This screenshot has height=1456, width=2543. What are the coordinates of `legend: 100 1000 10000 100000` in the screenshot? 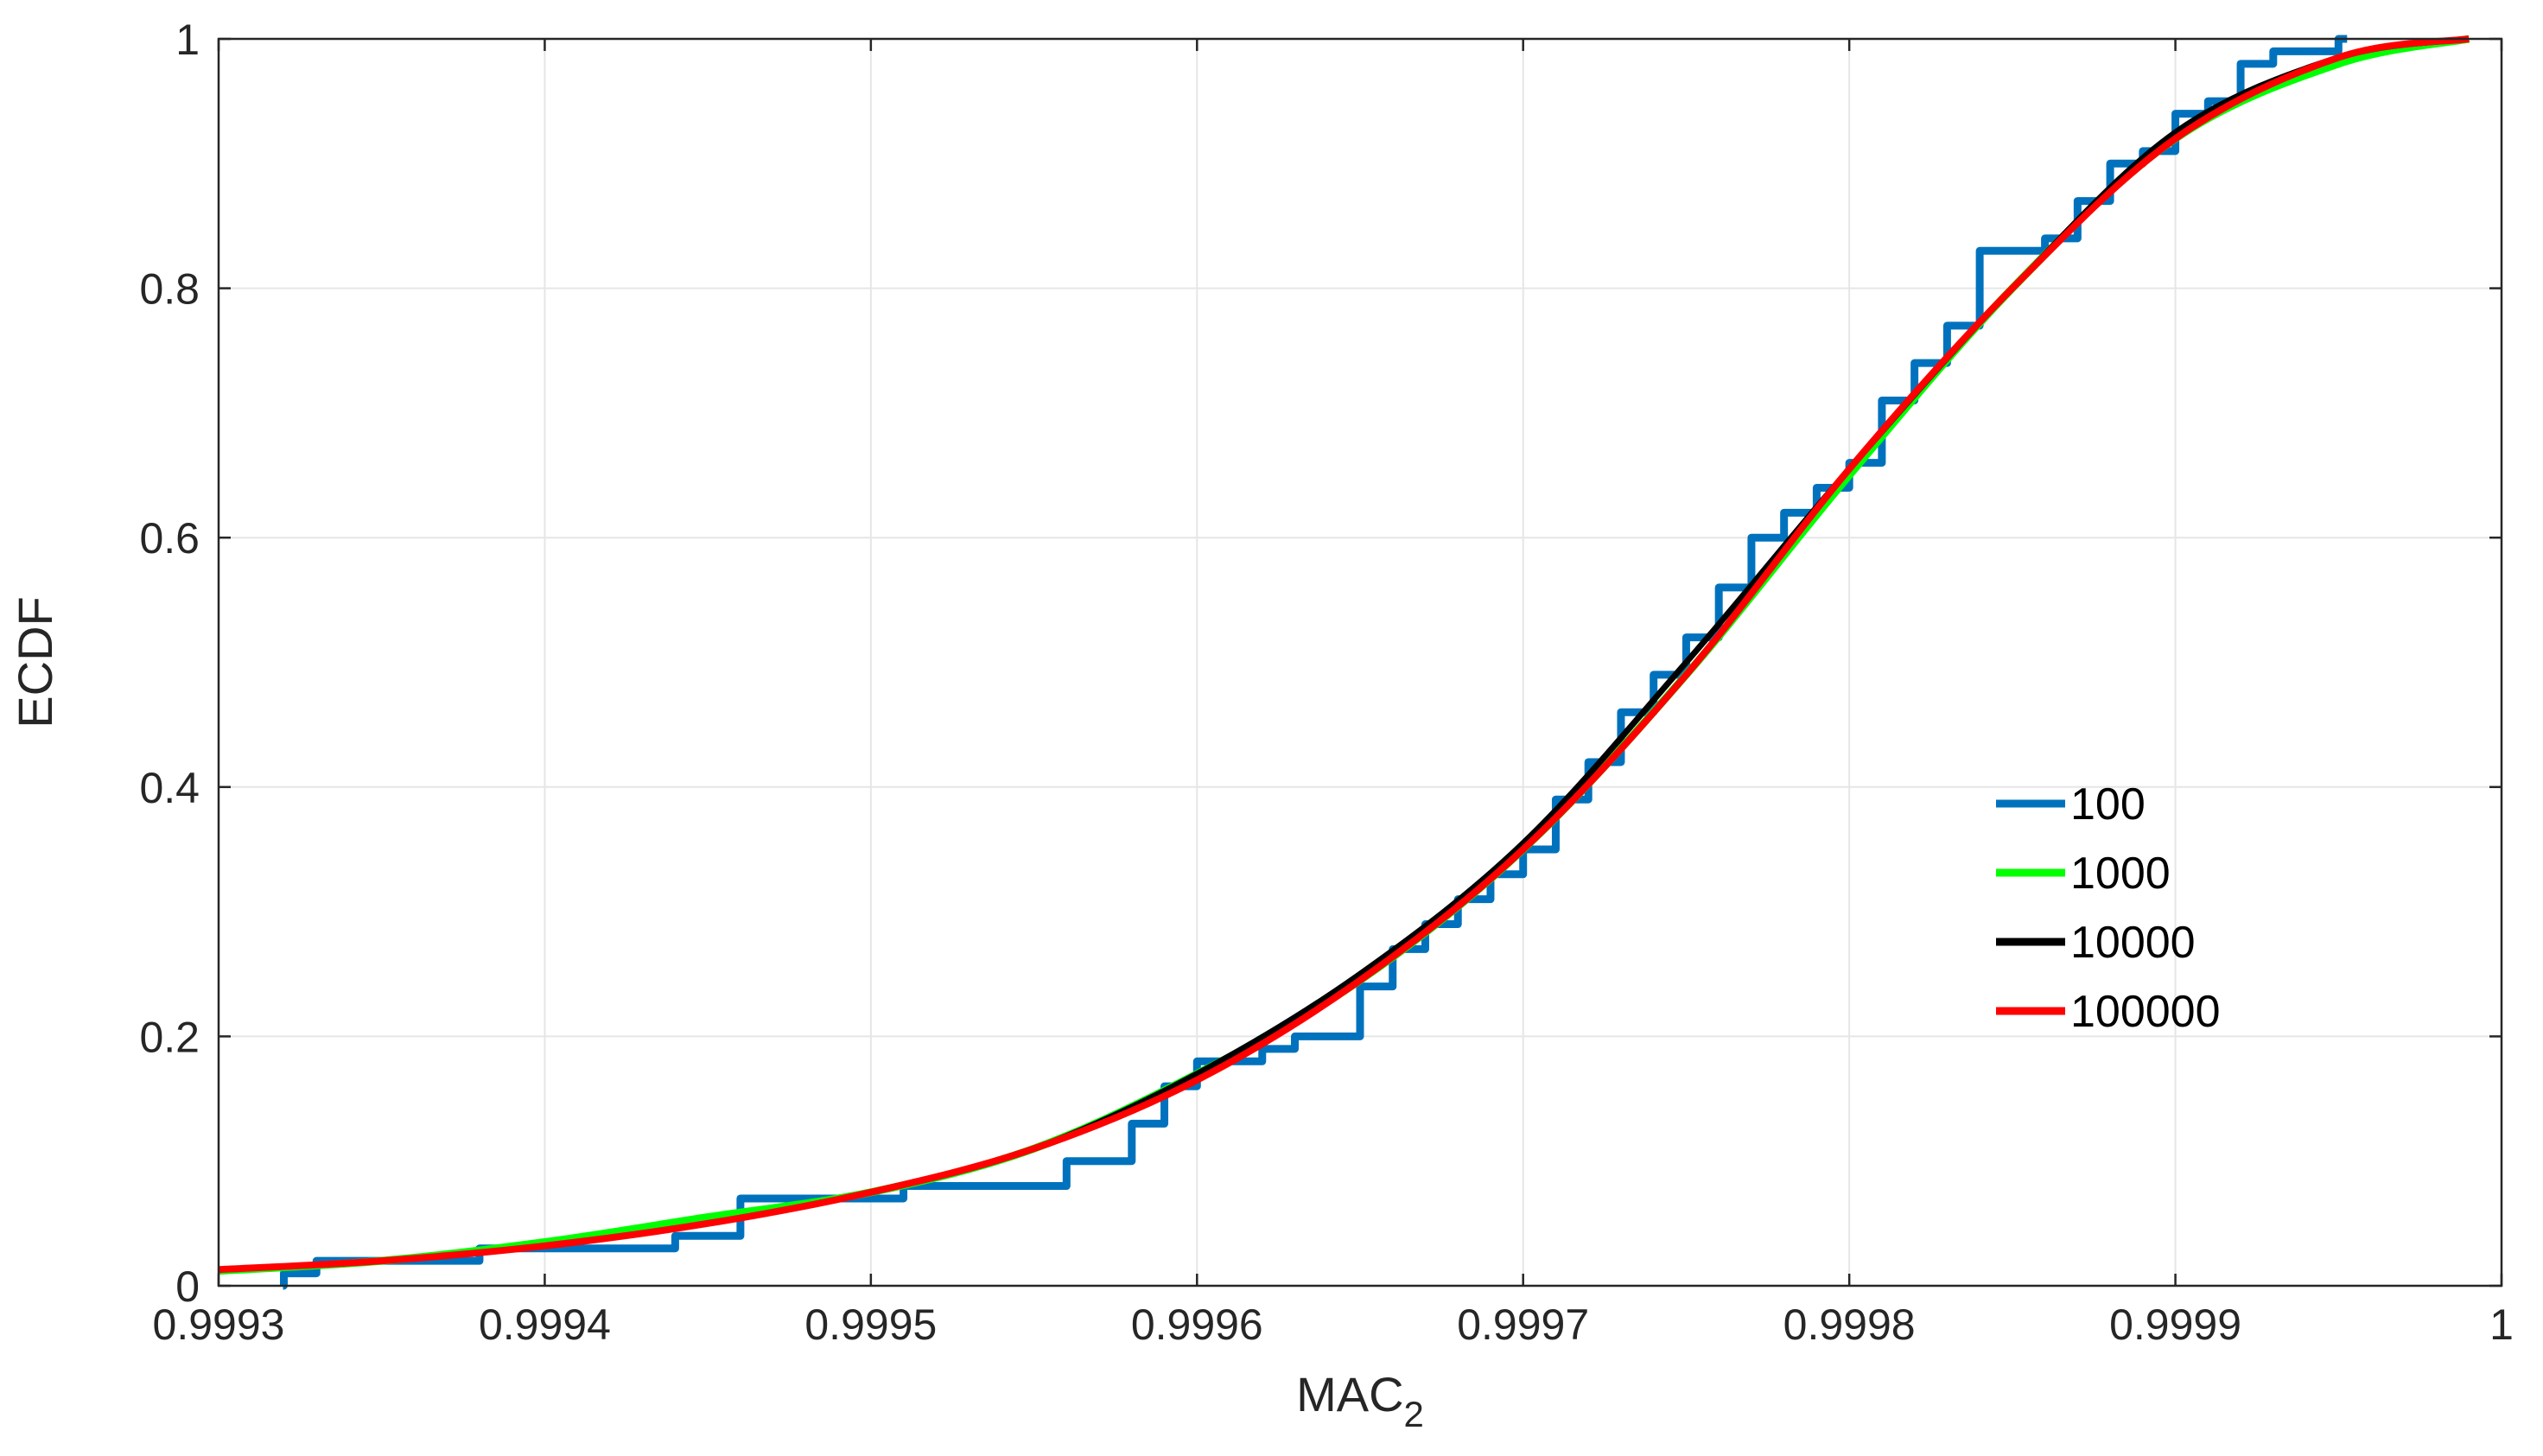 It's located at (2108, 908).